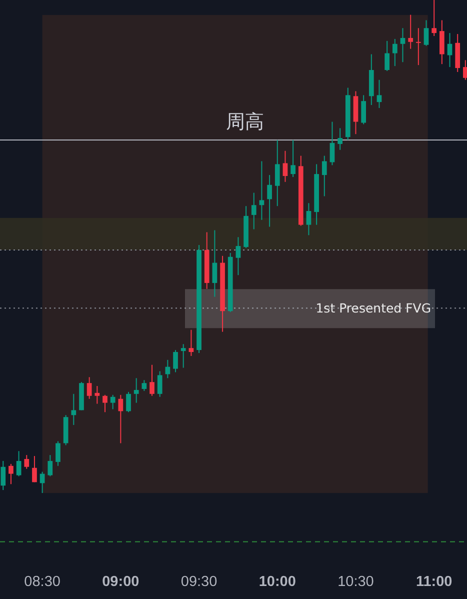 The height and width of the screenshot is (599, 467). I want to click on x-tick-label: 09:00, so click(121, 582).